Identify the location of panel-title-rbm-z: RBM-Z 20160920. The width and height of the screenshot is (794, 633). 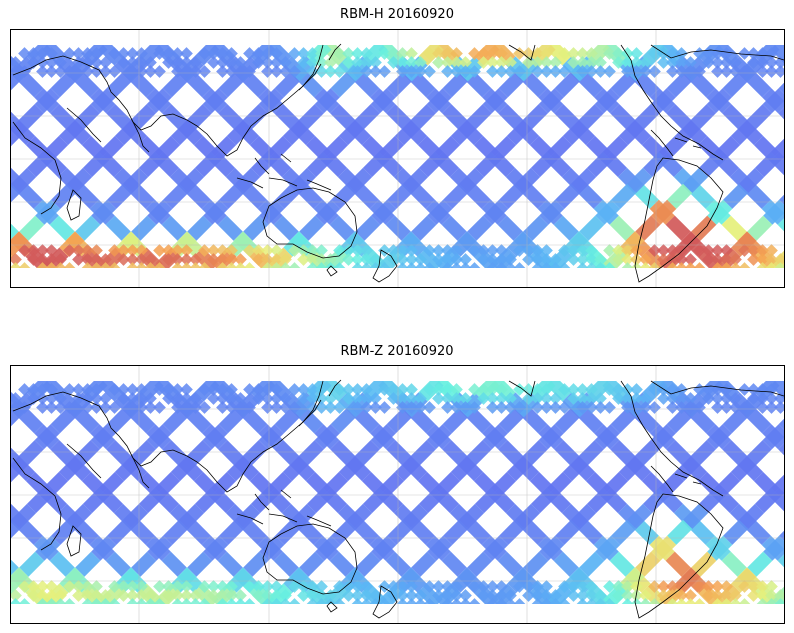
(397, 351).